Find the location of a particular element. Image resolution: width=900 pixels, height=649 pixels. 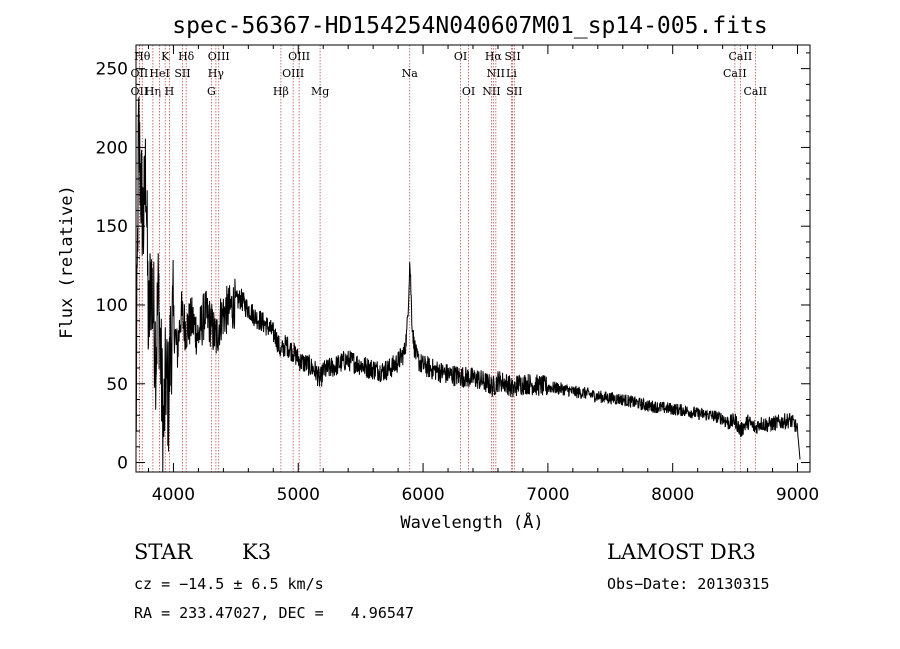

y-tick-label: 150 is located at coordinates (112, 227).